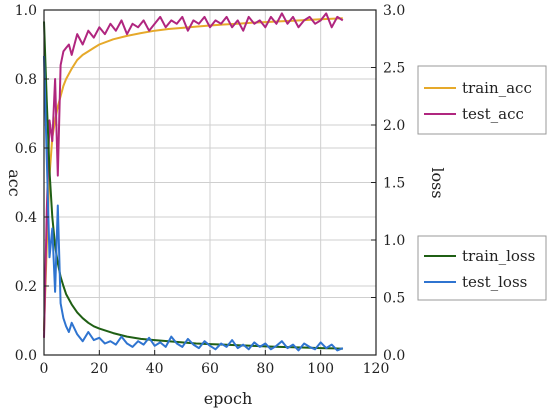 Image resolution: width=550 pixels, height=412 pixels. I want to click on legend-loss: train_loss test_loss, so click(482, 268).